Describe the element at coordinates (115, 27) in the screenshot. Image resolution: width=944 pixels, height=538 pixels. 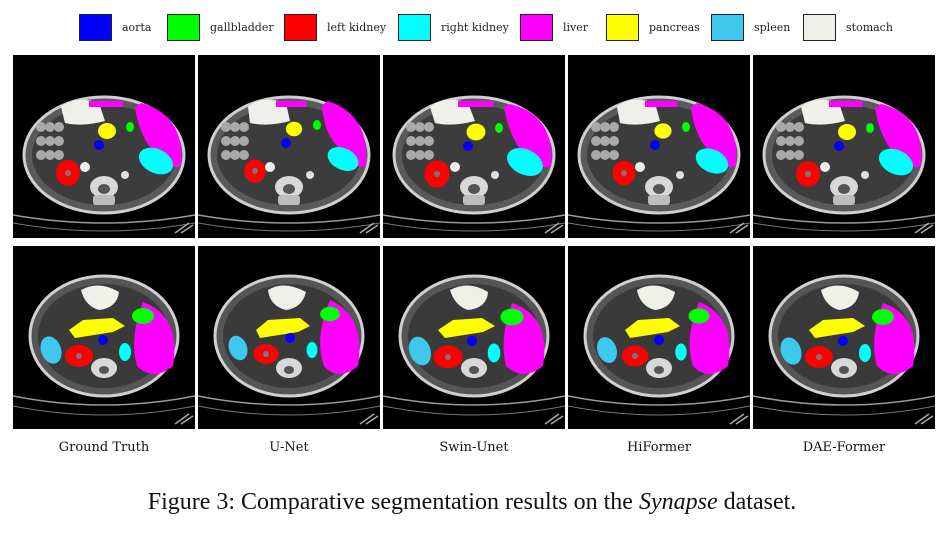
I see `legend-item-aorta: aorta` at that location.